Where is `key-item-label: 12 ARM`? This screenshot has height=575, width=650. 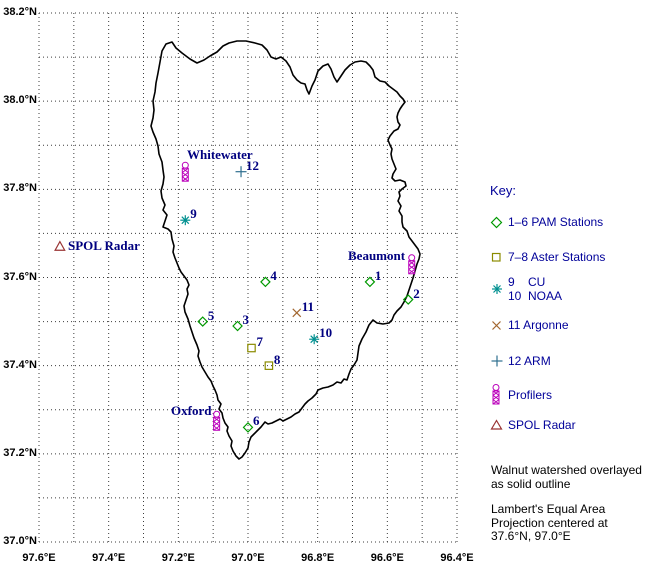 key-item-label: 12 ARM is located at coordinates (529, 361).